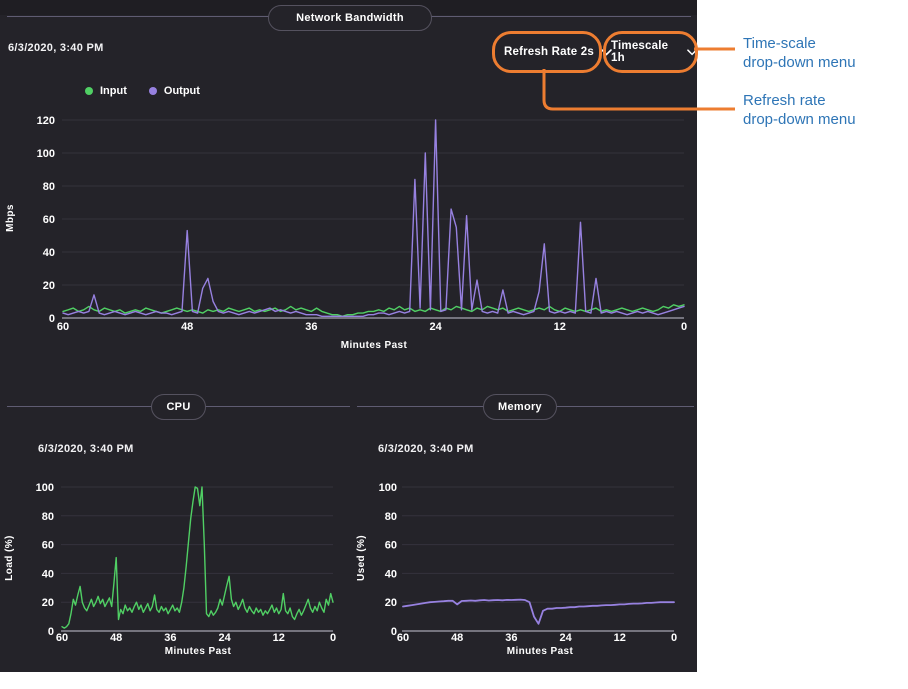  Describe the element at coordinates (799, 119) in the screenshot. I see `refresh-annotation-line2: drop-down menu` at that location.